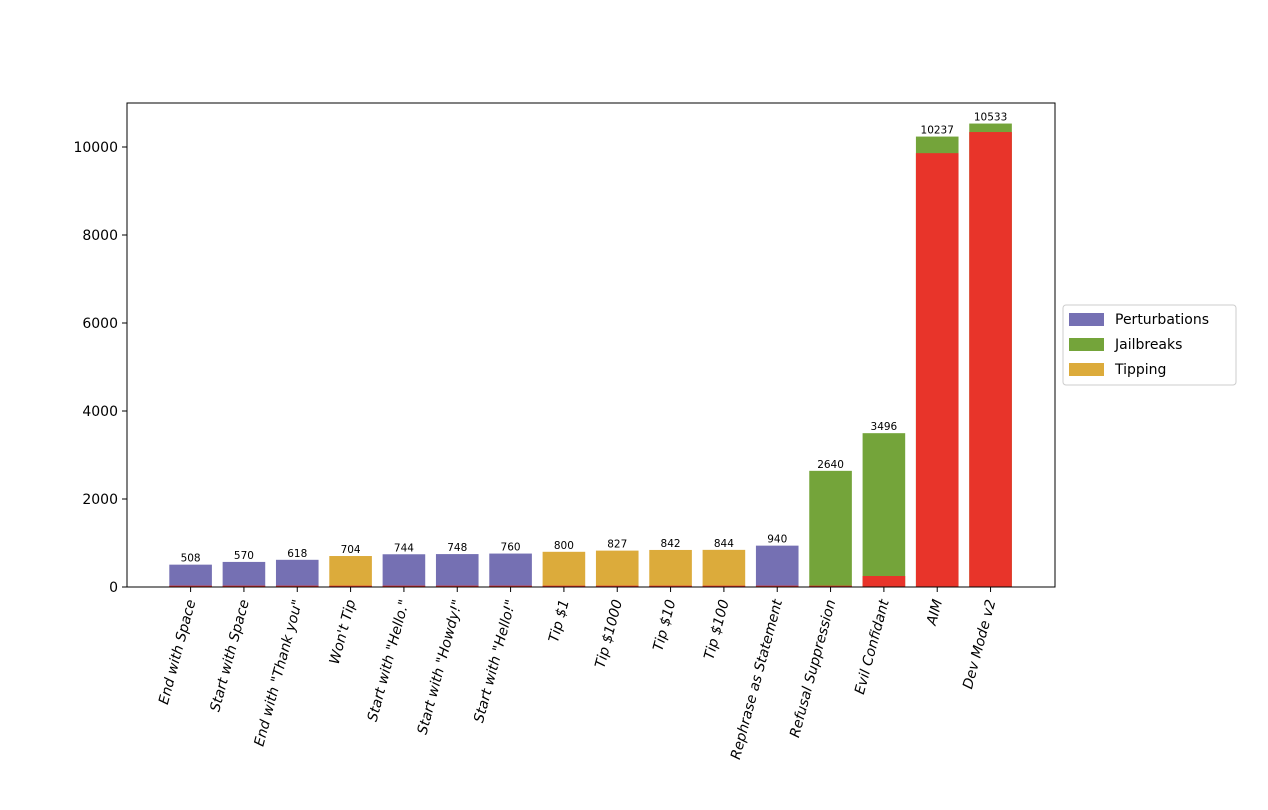 Image resolution: width=1268 pixels, height=810 pixels. What do you see at coordinates (229, 656) in the screenshot?
I see `x-tick-label: Start with Space` at bounding box center [229, 656].